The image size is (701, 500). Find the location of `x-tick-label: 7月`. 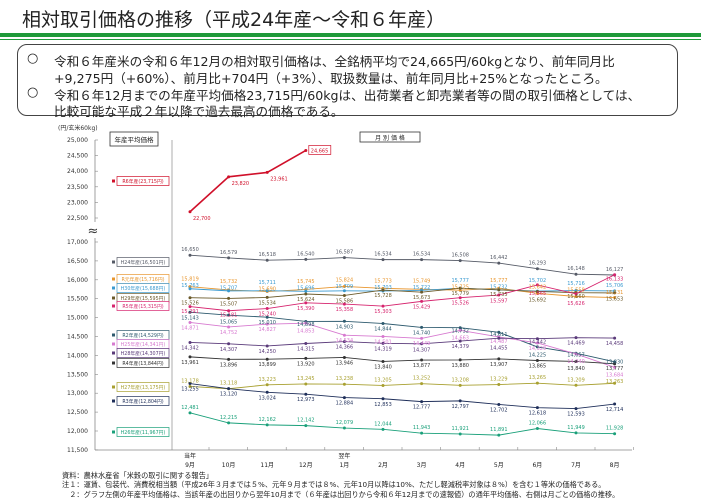

x-tick-label: 7月 is located at coordinates (576, 465).